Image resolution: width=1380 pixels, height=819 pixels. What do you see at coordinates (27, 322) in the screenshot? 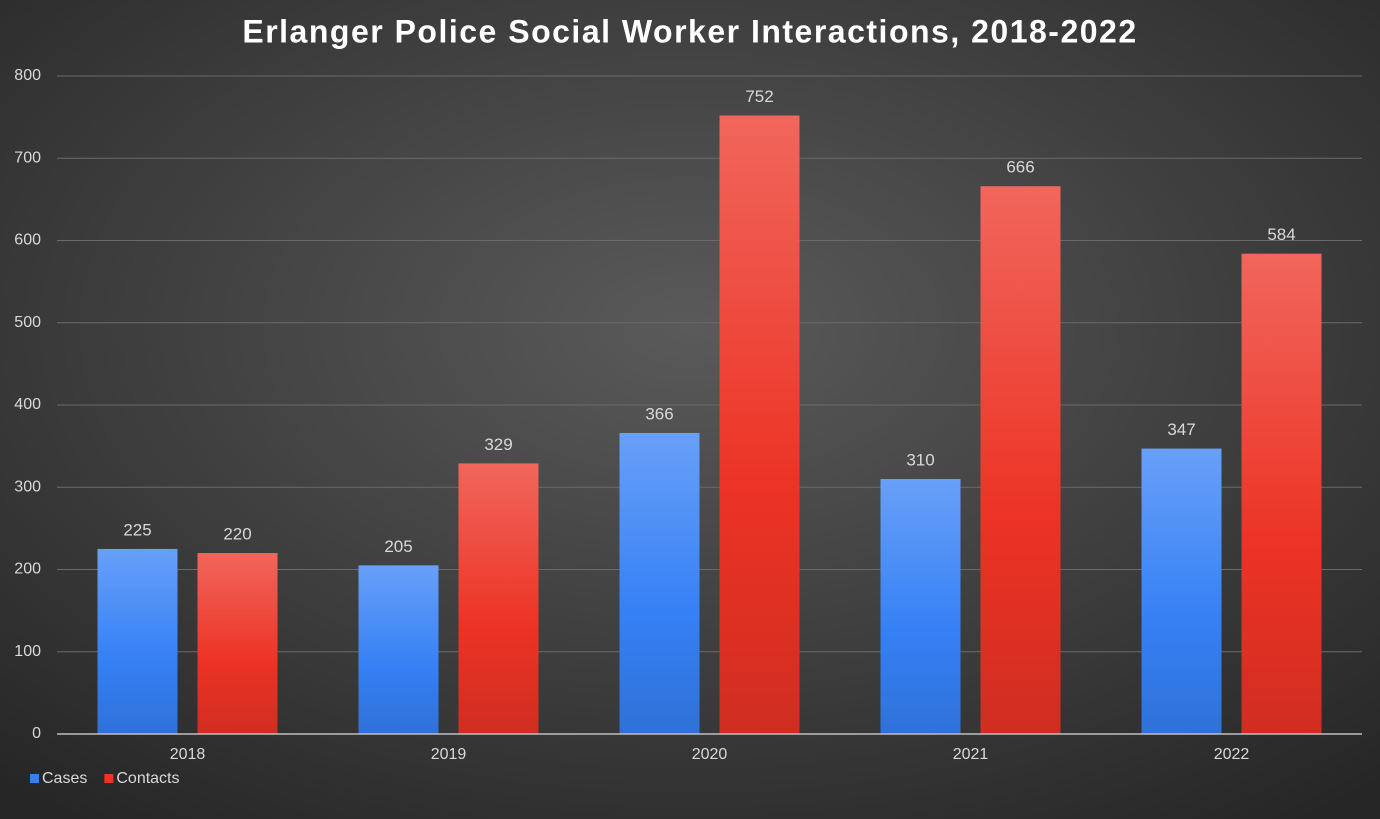
I see `y-tick-label: 500` at bounding box center [27, 322].